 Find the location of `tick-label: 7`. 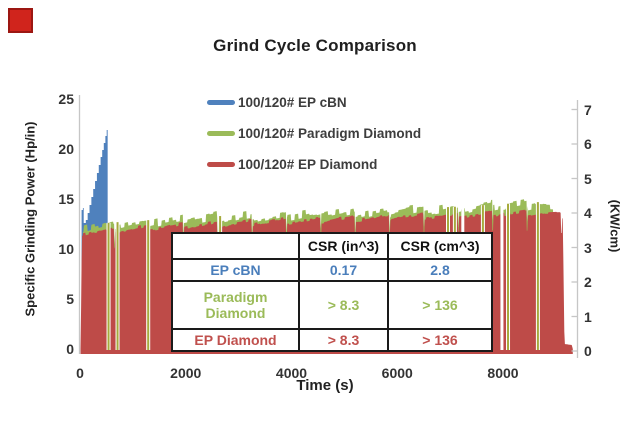

tick-label: 7 is located at coordinates (588, 109).